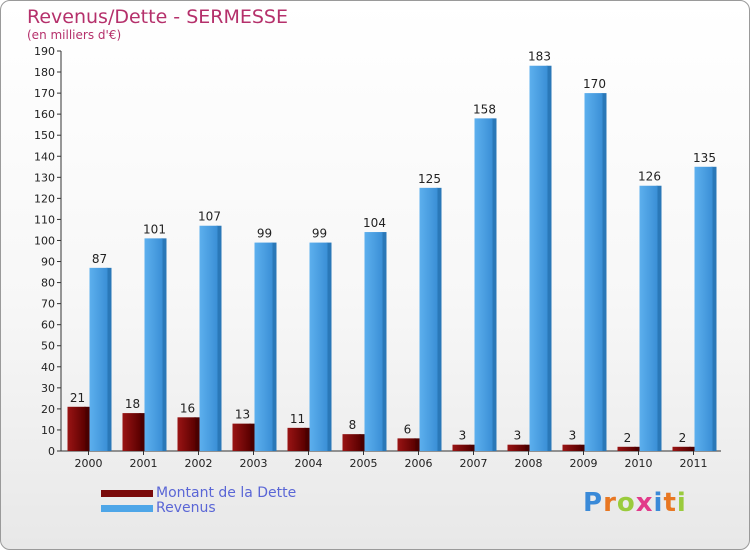 The image size is (750, 550). I want to click on x-tick-label: 2006, so click(419, 463).